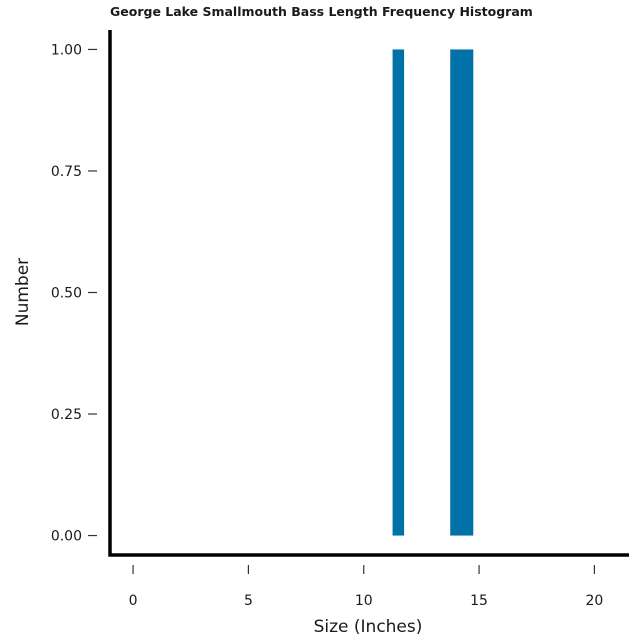  I want to click on y-axis-label: Number, so click(23, 292).